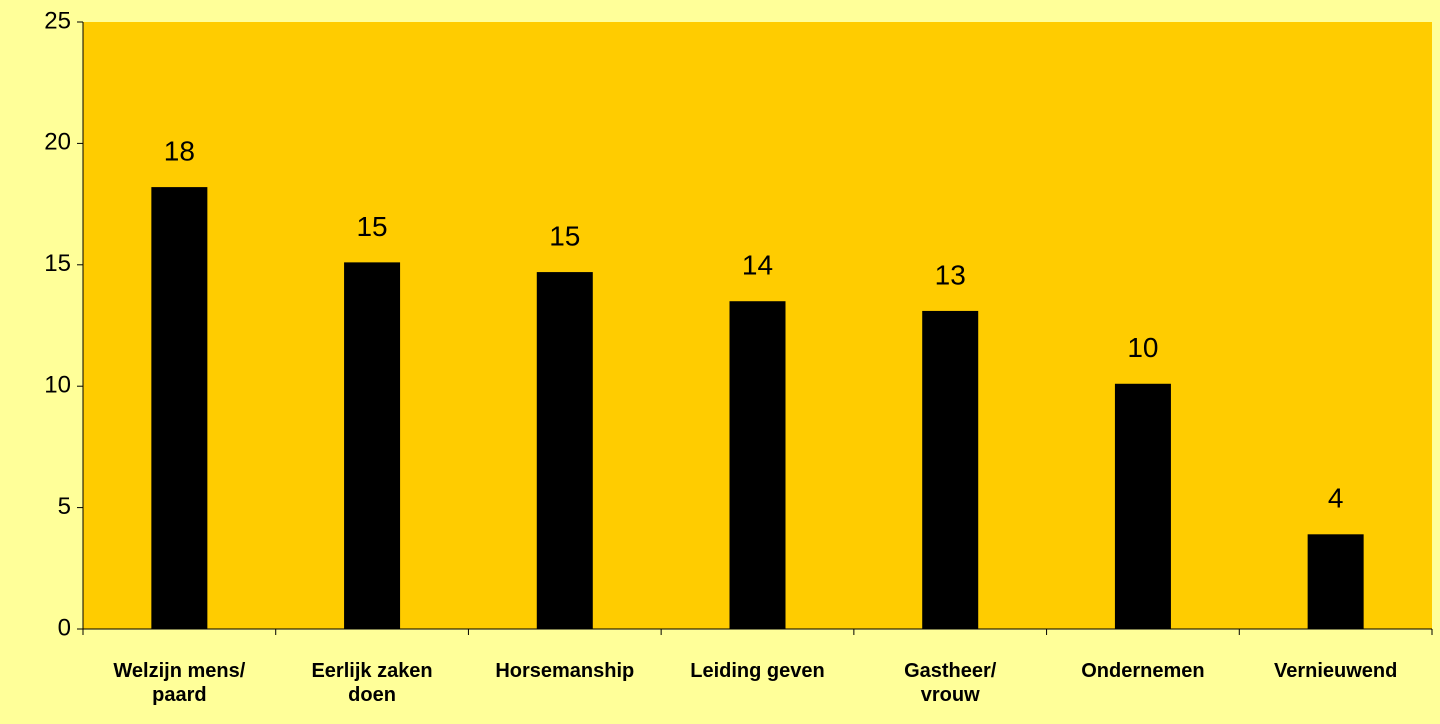 This screenshot has height=724, width=1440. What do you see at coordinates (64, 506) in the screenshot?
I see `y-tick-label: 5` at bounding box center [64, 506].